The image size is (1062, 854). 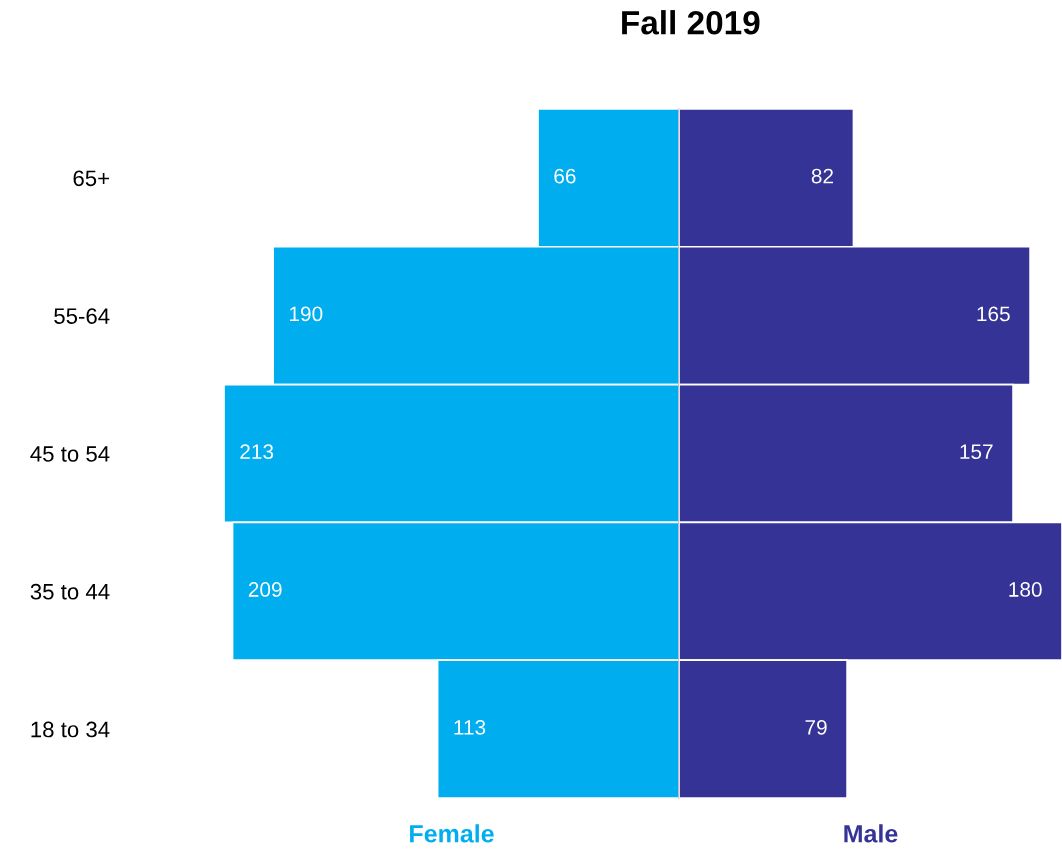 What do you see at coordinates (976, 452) in the screenshot?
I see `data-label: 157` at bounding box center [976, 452].